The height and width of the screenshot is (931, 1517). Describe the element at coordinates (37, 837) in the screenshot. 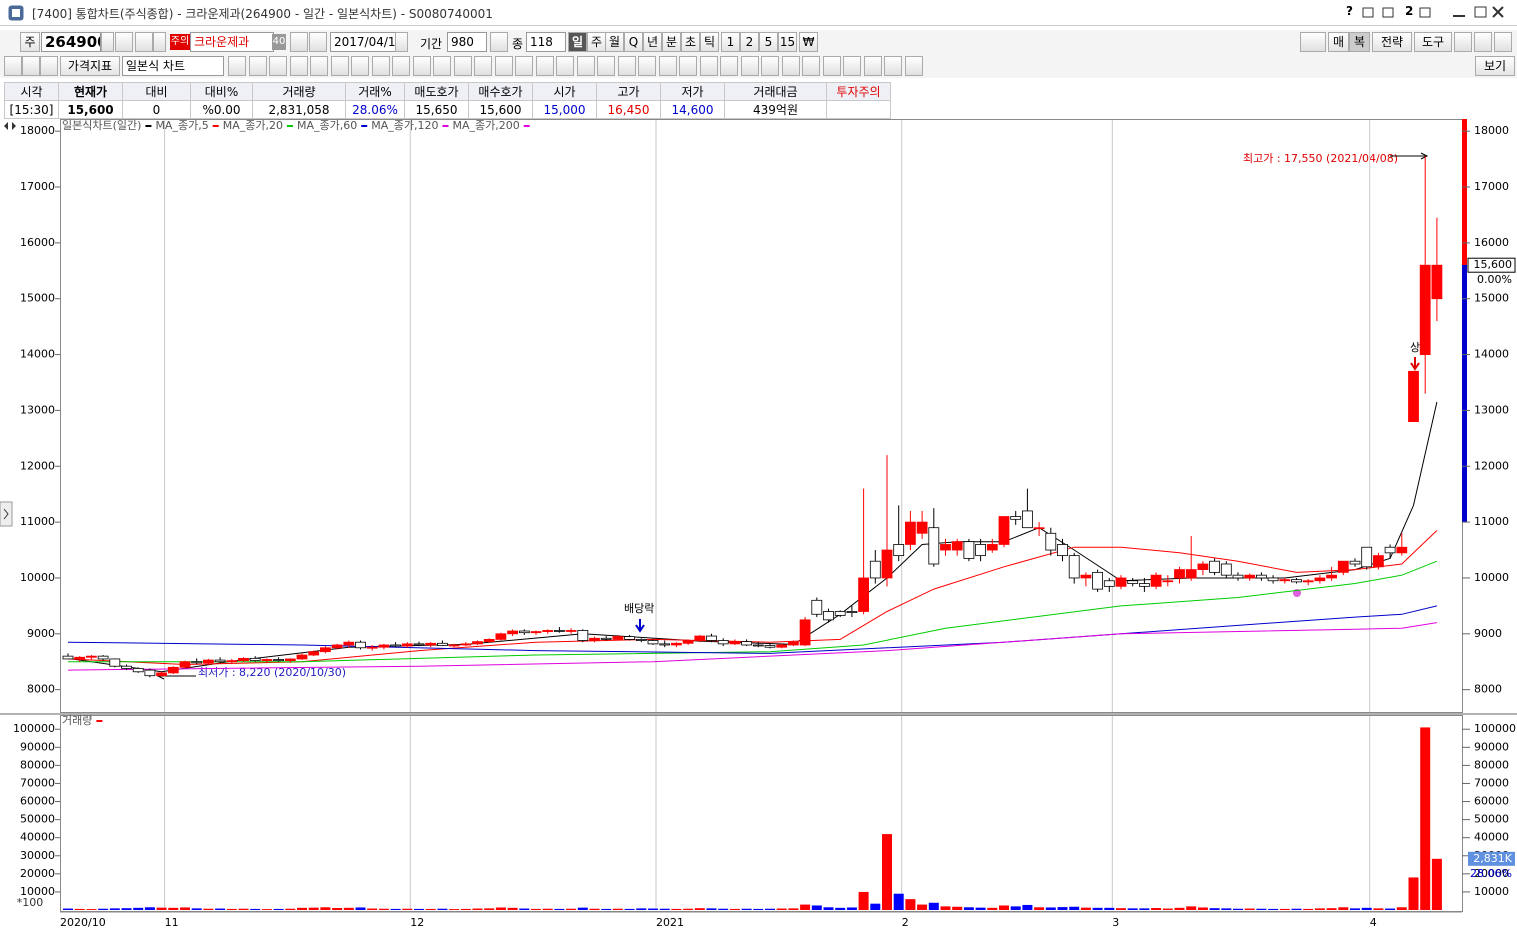

I see `volume-tick-label: 40000` at that location.